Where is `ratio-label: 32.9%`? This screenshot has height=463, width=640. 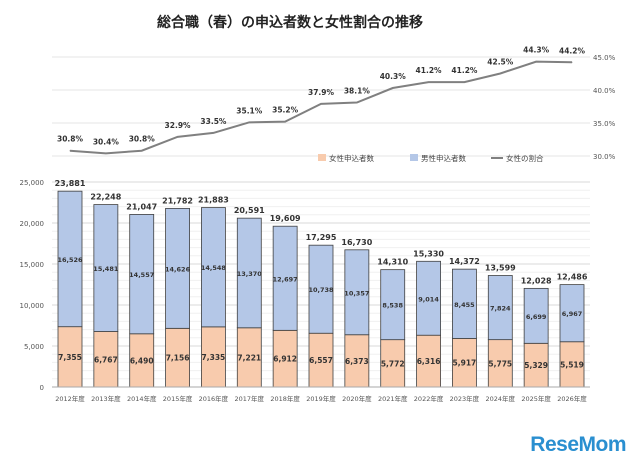 ratio-label: 32.9% is located at coordinates (178, 125).